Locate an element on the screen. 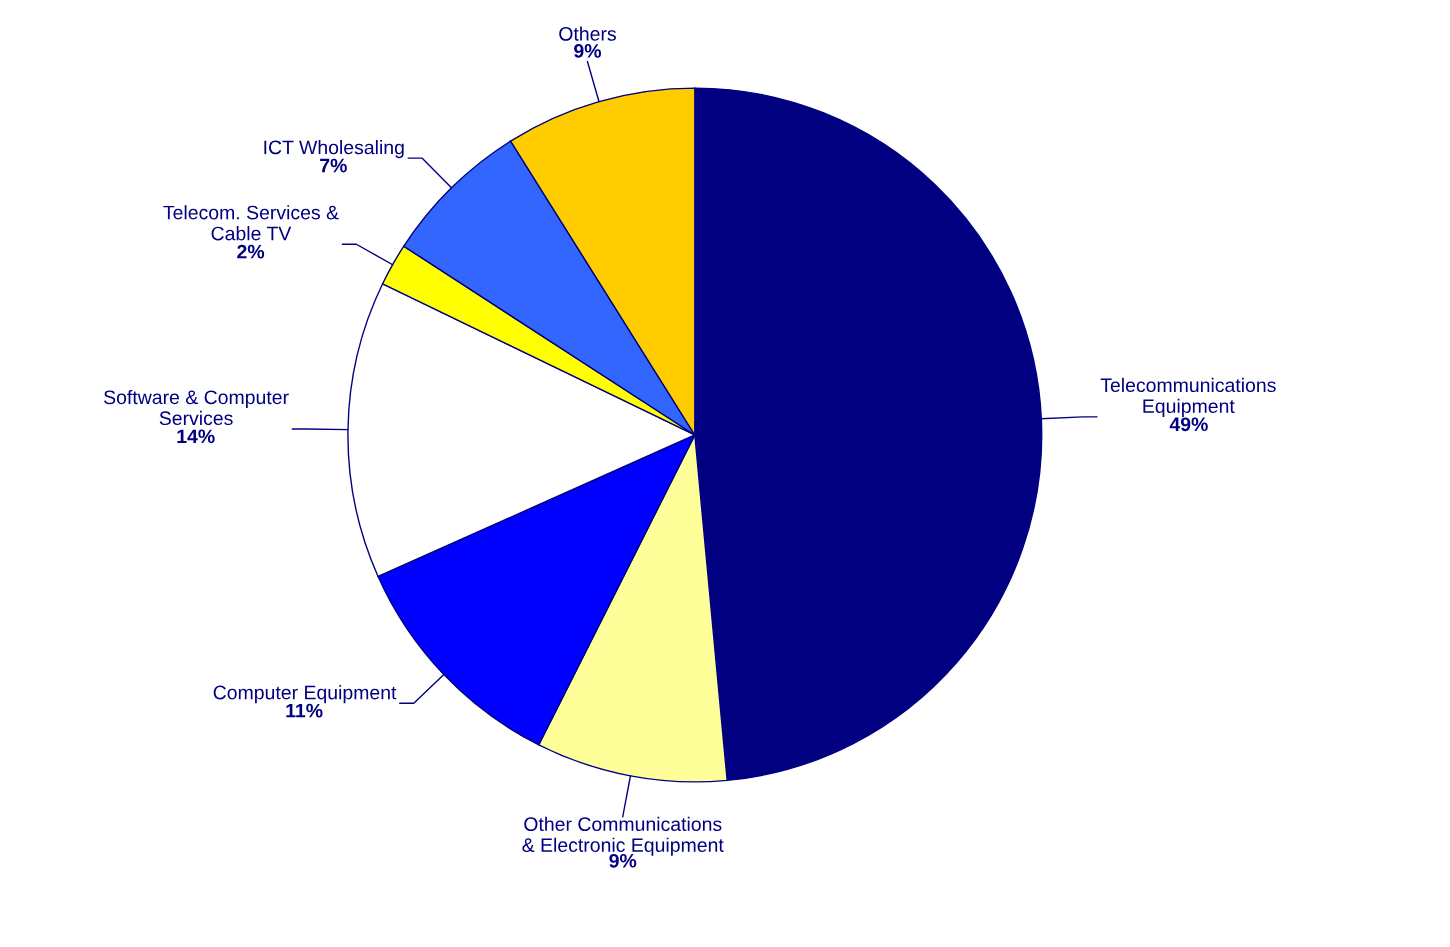  slice-label: Others is located at coordinates (587, 33).